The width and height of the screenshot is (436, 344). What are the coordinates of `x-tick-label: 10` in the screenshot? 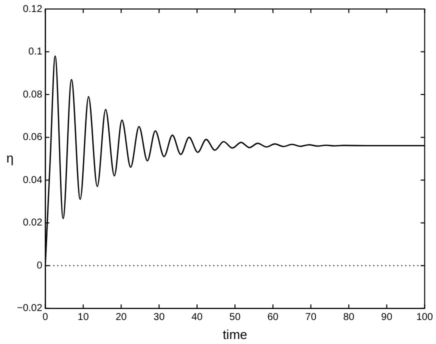 It's located at (84, 318).